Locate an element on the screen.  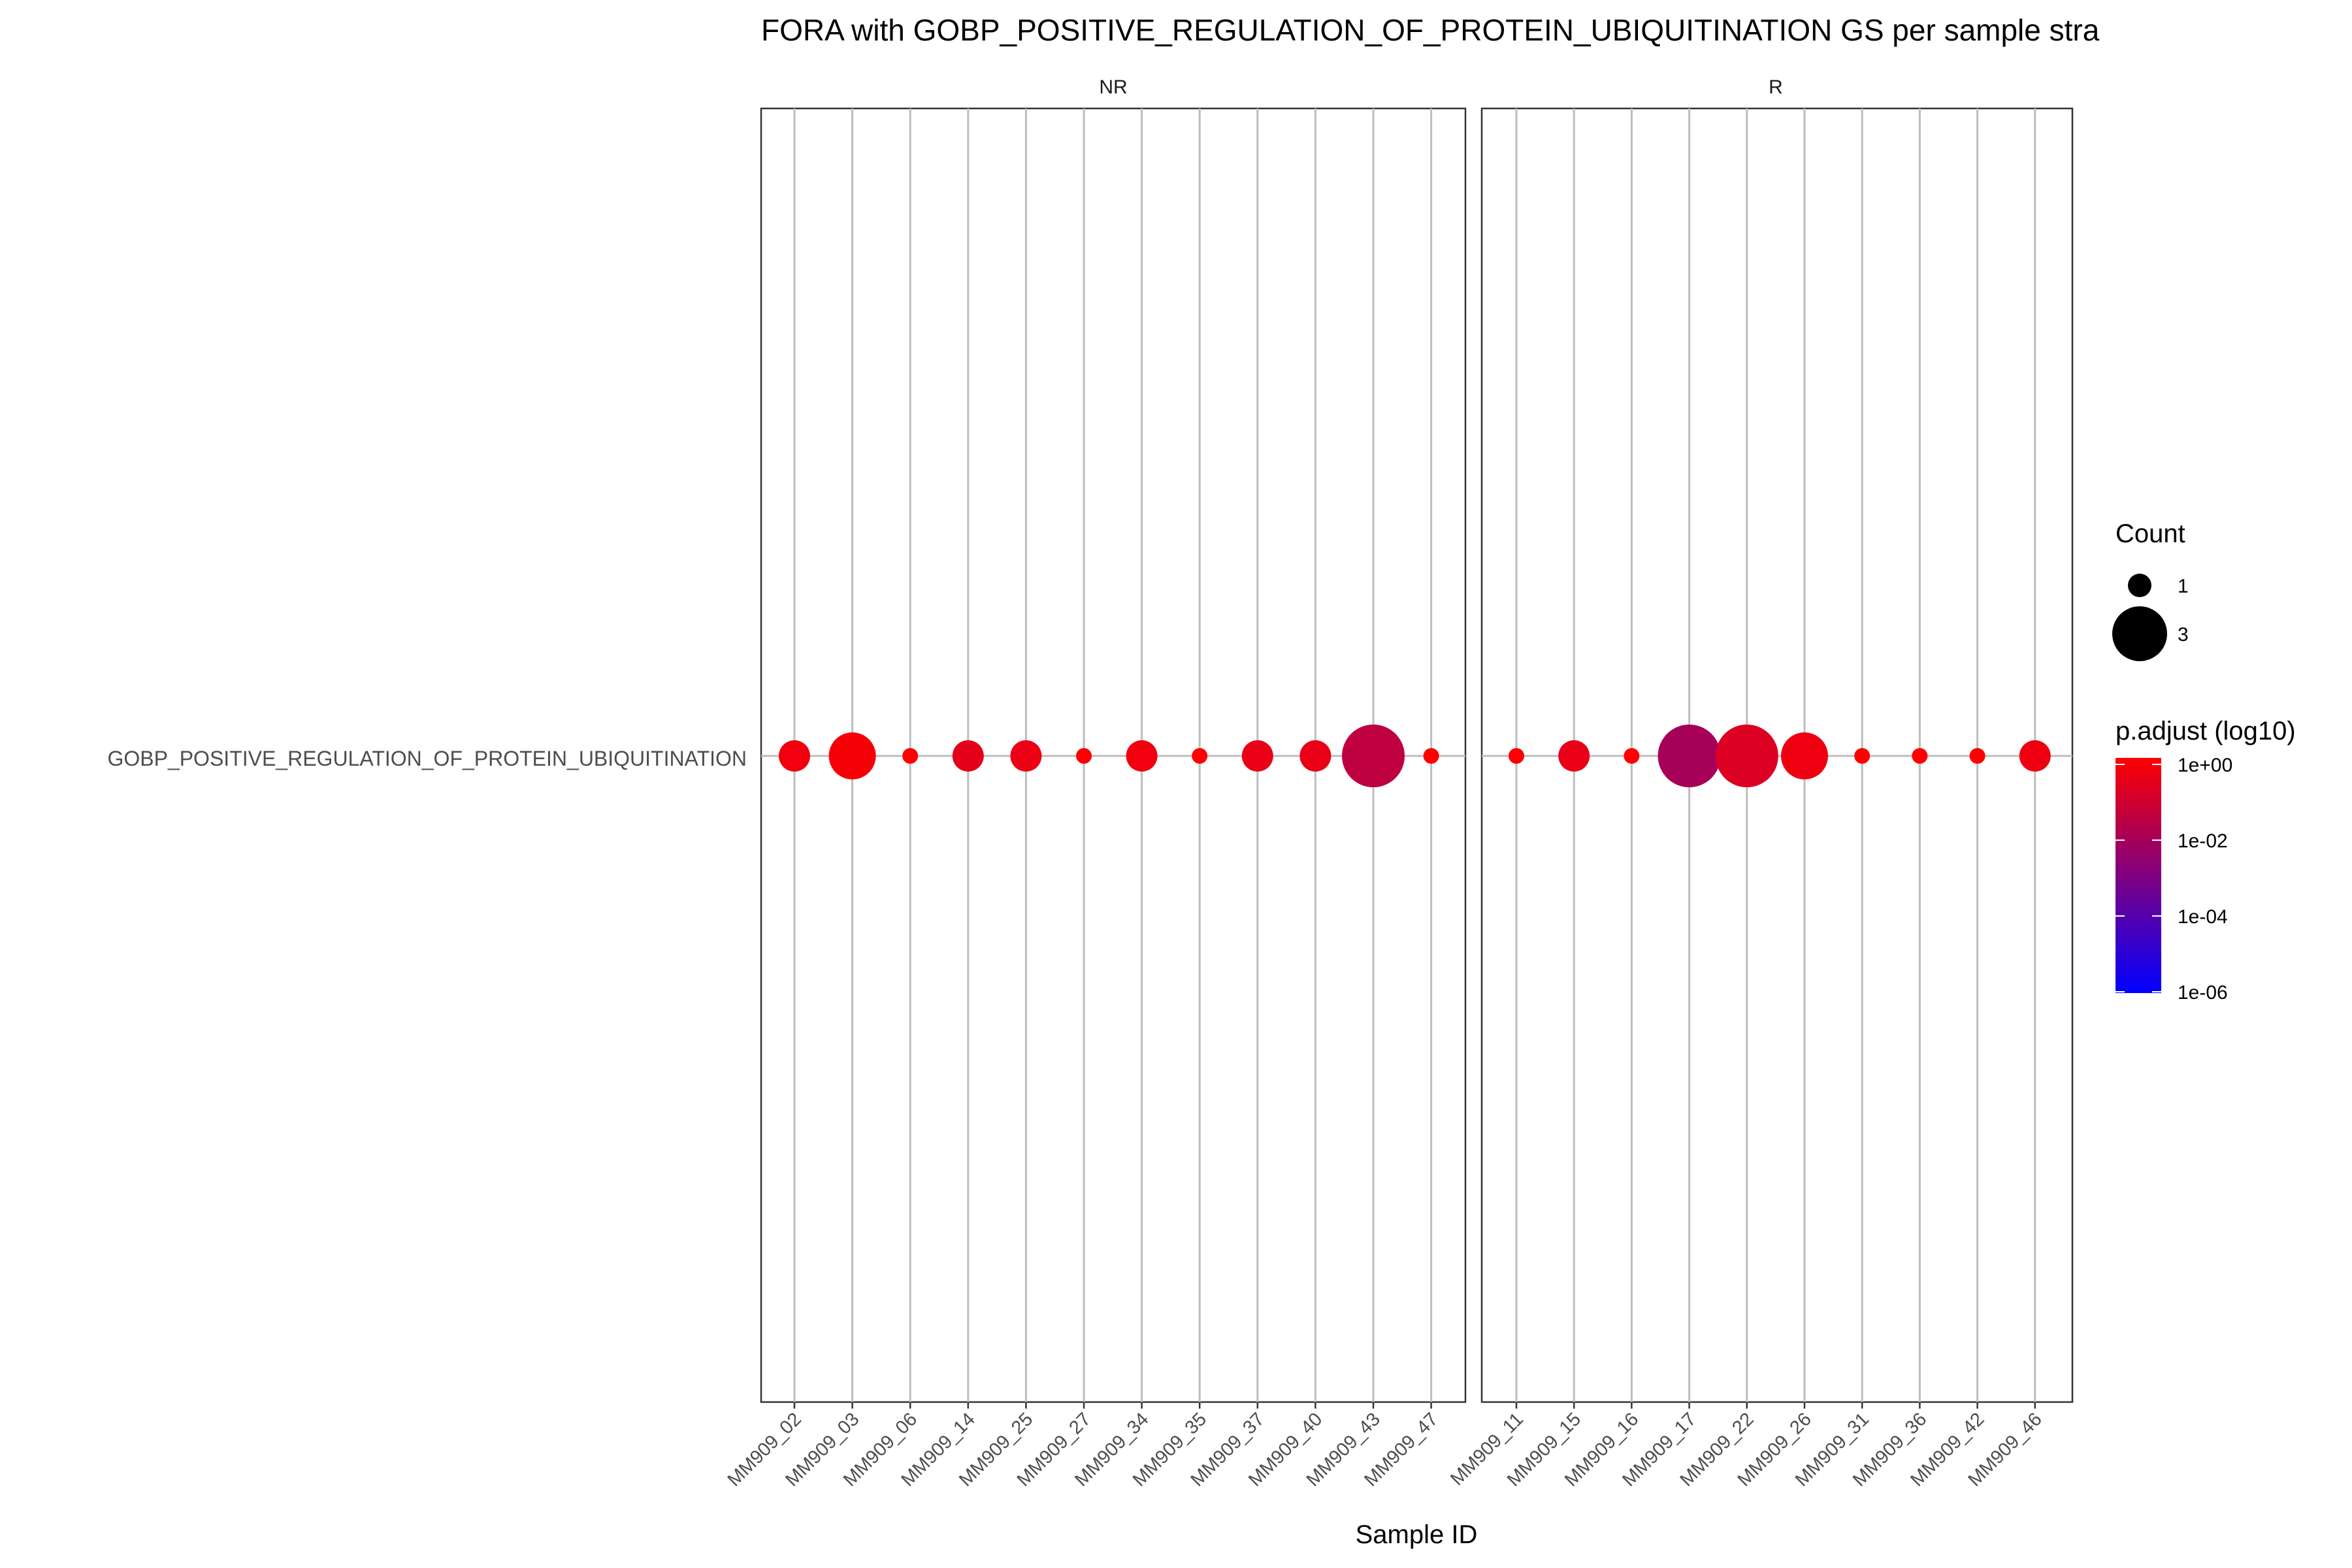
legend-count-title: Count is located at coordinates (2150, 533).